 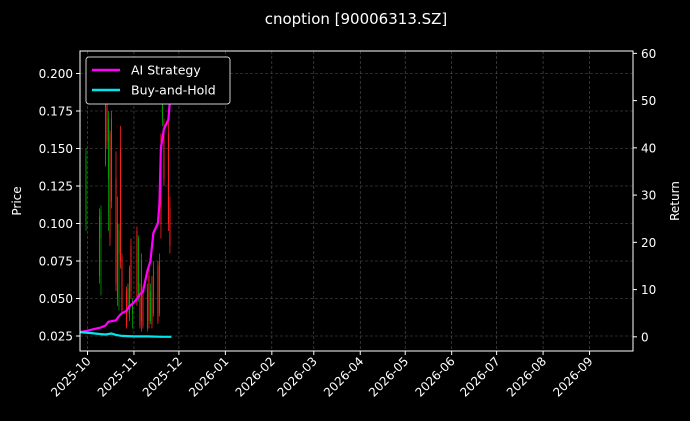 I want to click on series-line-ai-strategy, so click(x=126, y=203).